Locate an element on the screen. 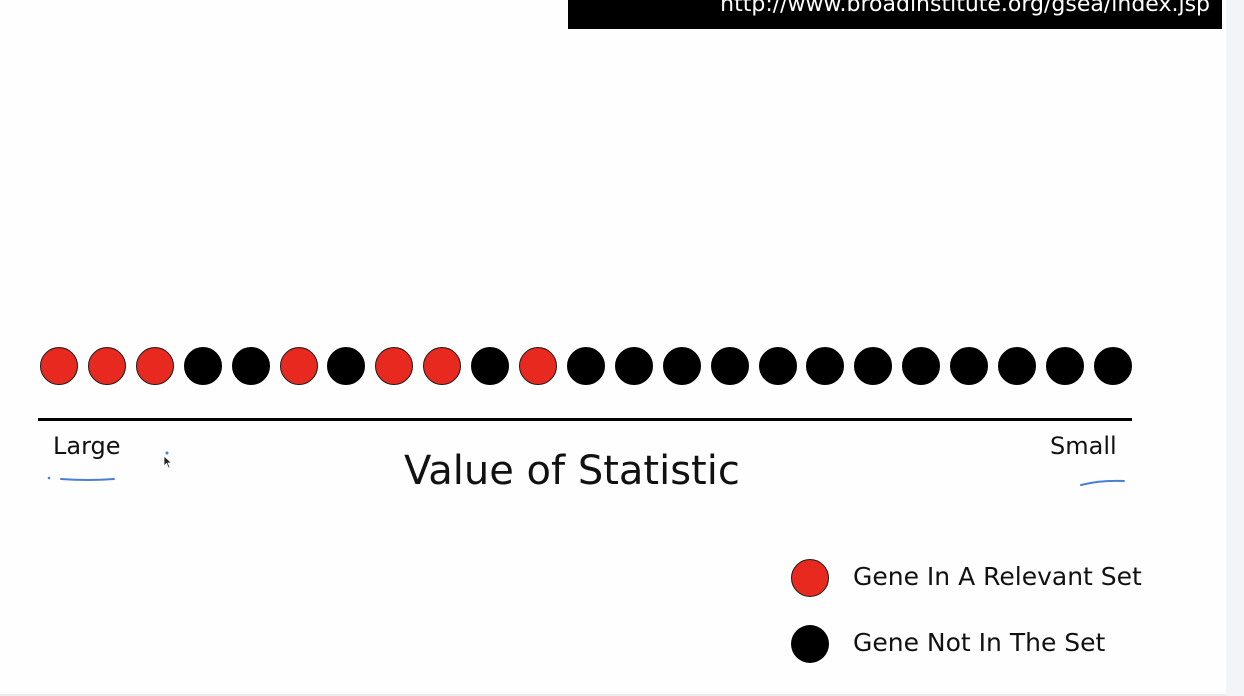 Image resolution: width=1244 pixels, height=696 pixels. legend-label-relevant: Gene In A Relevant Set is located at coordinates (997, 576).